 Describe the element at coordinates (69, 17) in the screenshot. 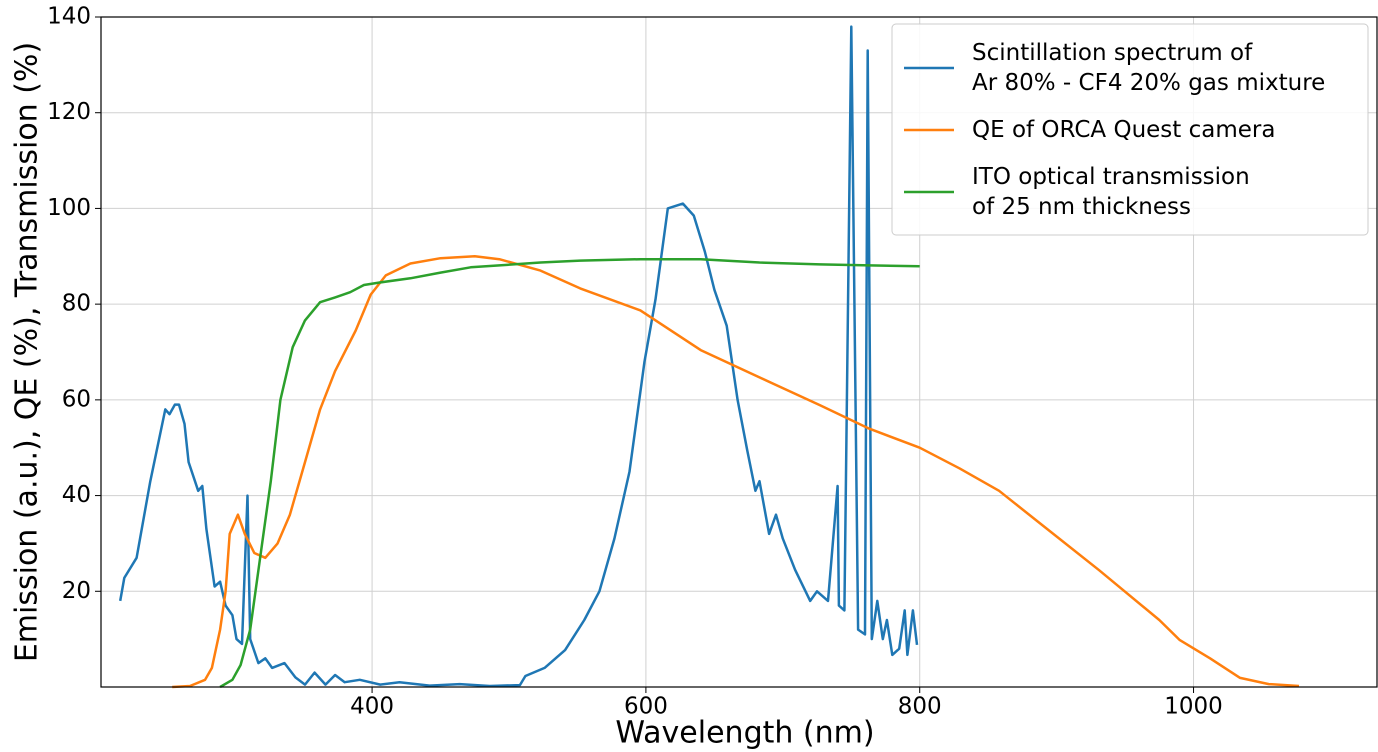

I see `y-tick-label: 140` at that location.